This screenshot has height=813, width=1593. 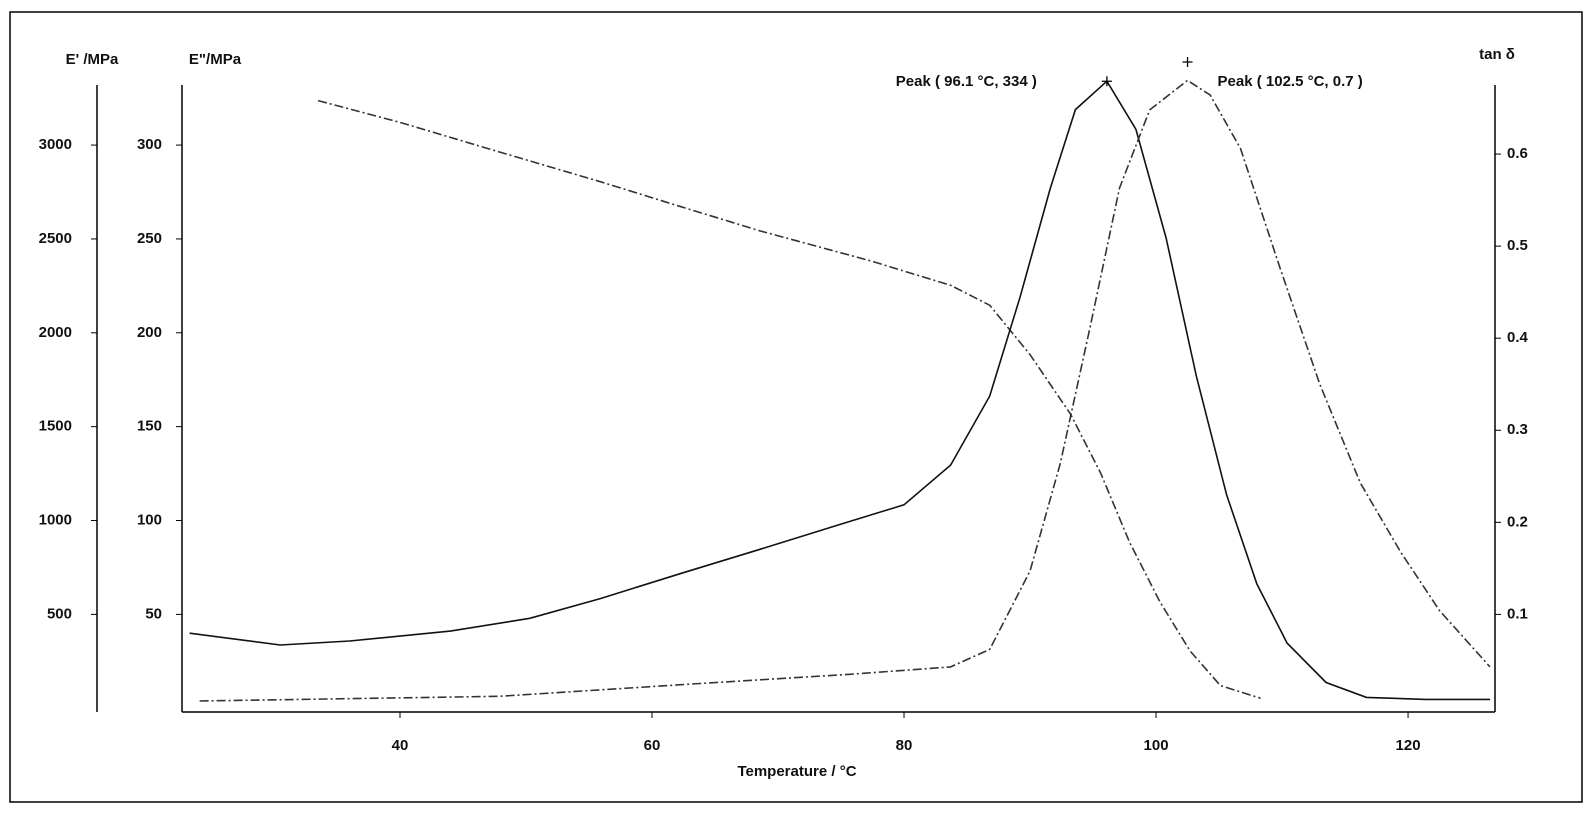 I want to click on x-tick-label: 100, so click(x=1156, y=745).